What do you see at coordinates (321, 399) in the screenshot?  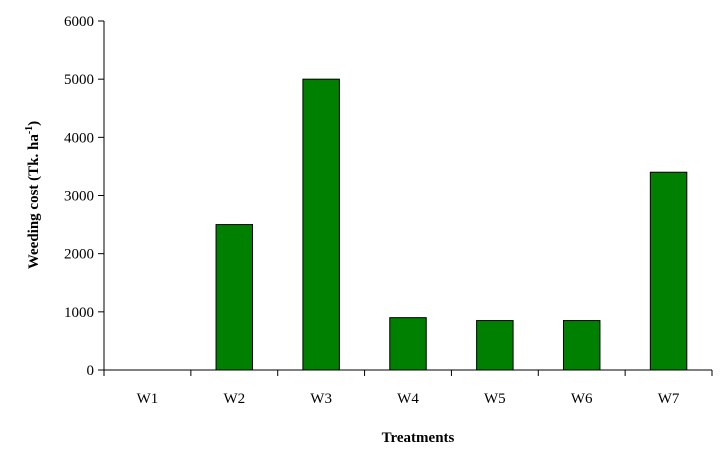 I see `x-tick-label: W3` at bounding box center [321, 399].